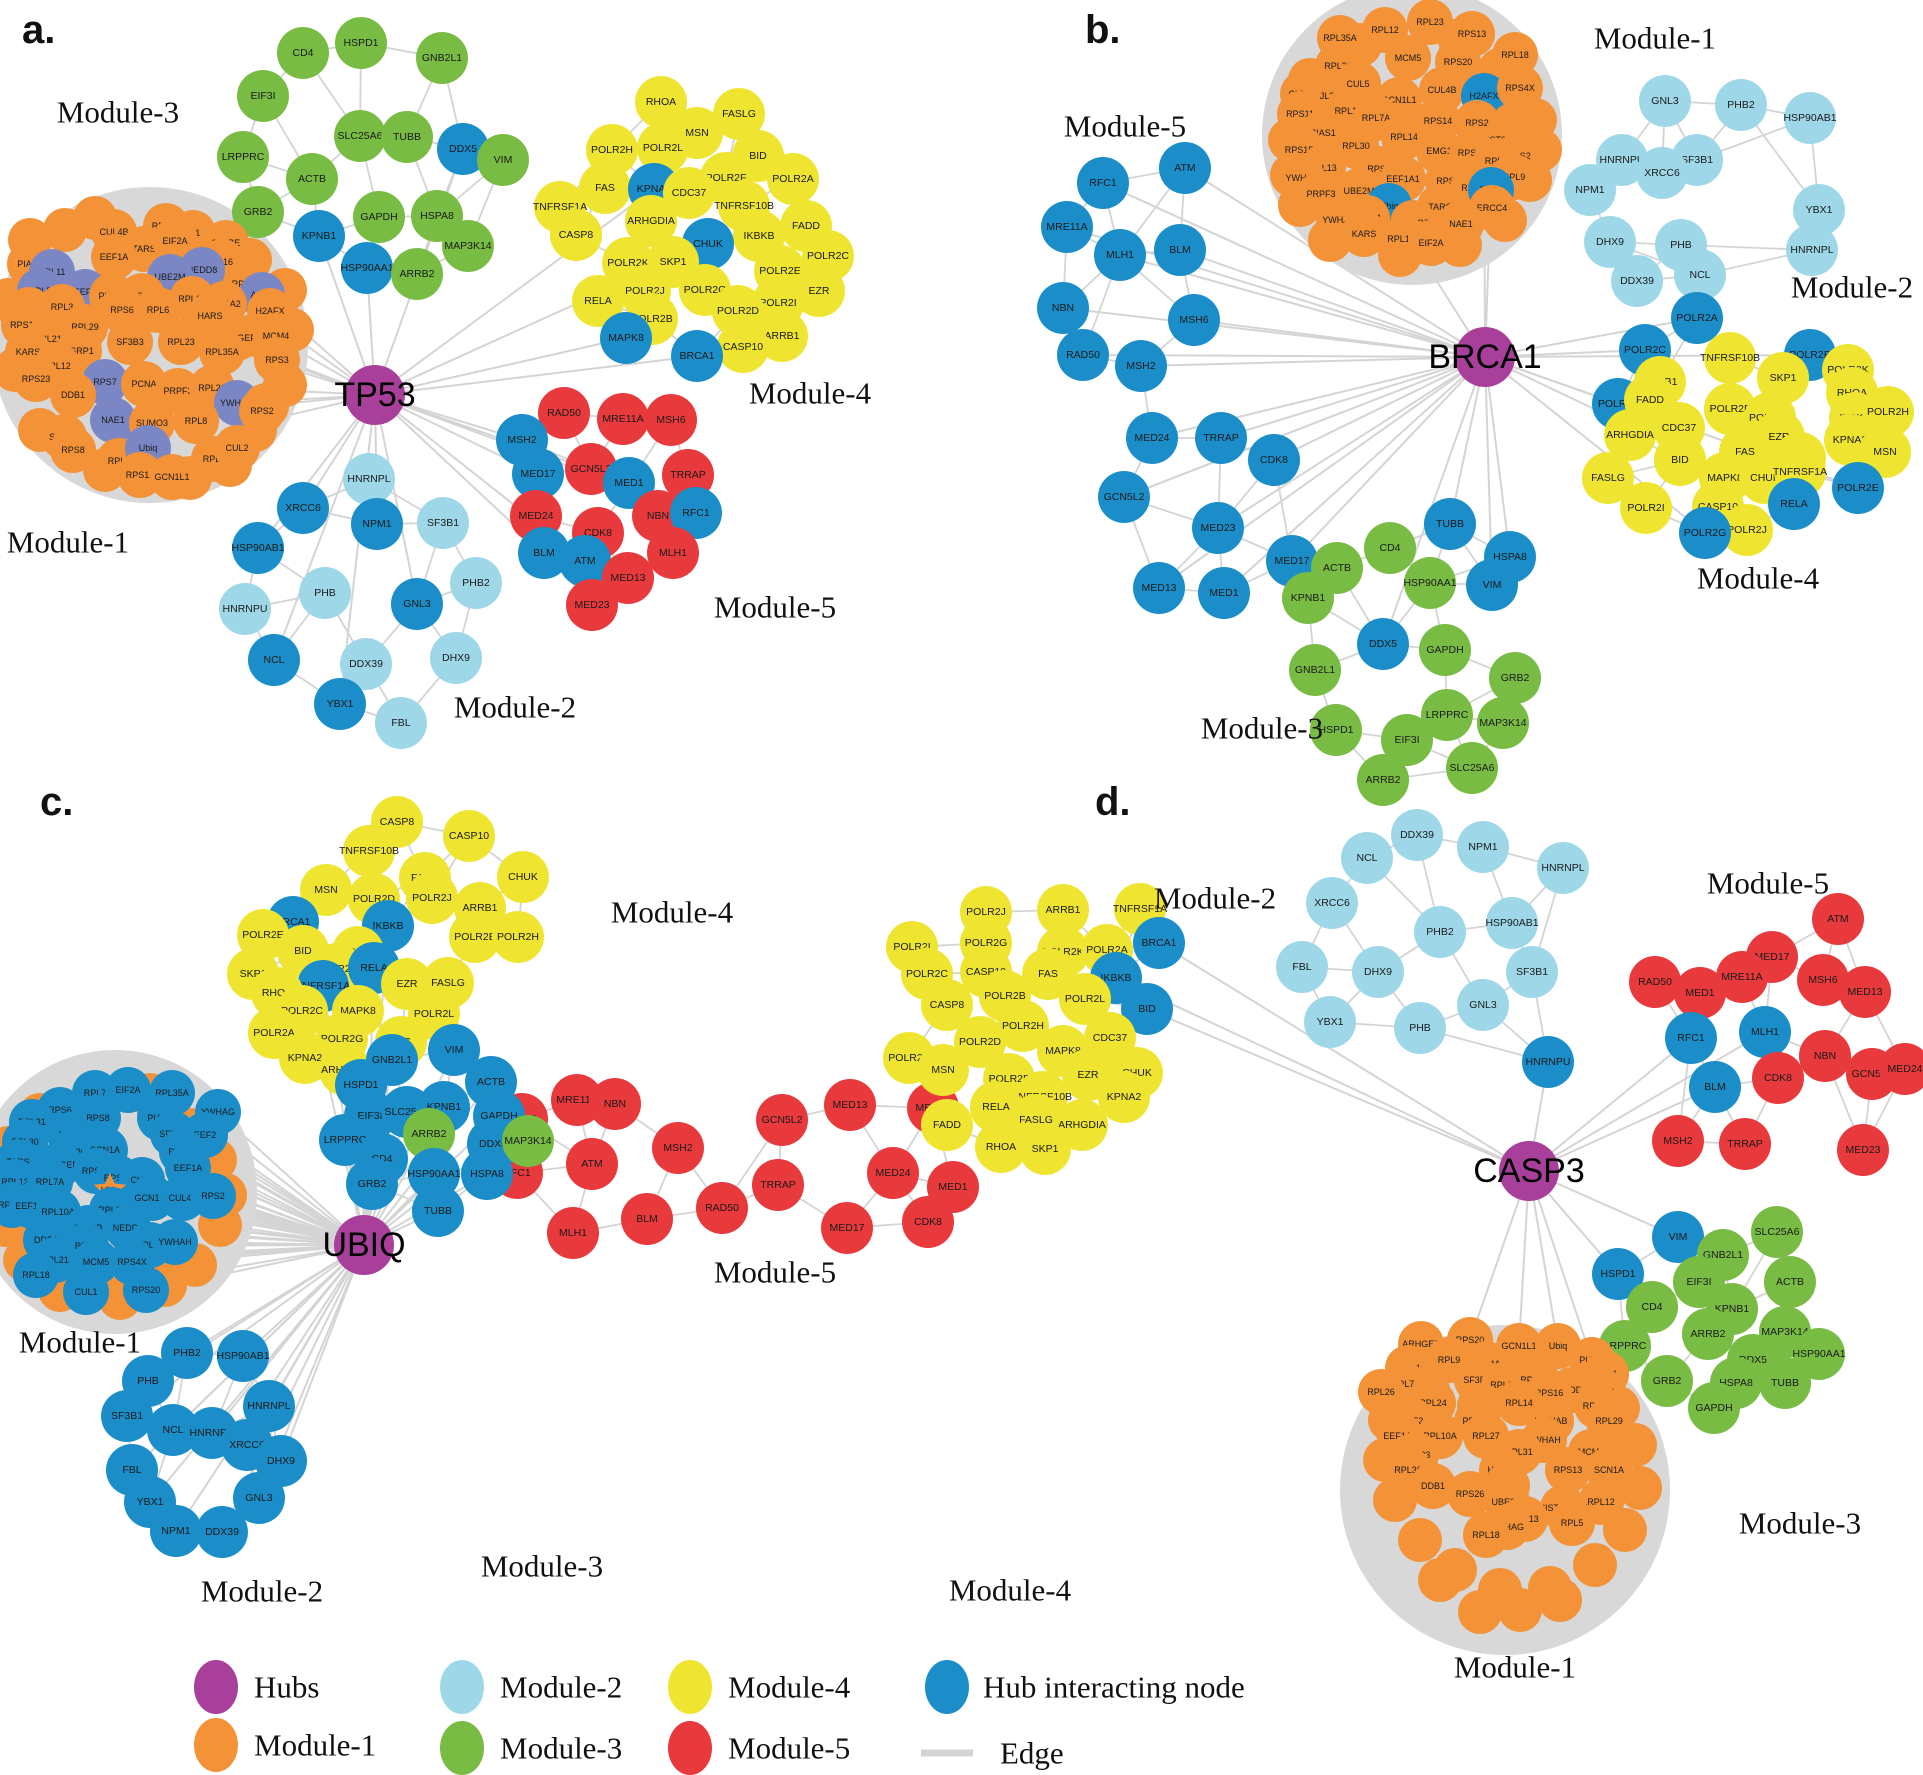  Describe the element at coordinates (1124, 1097) in the screenshot. I see `node-kpna2: KPNA2` at that location.